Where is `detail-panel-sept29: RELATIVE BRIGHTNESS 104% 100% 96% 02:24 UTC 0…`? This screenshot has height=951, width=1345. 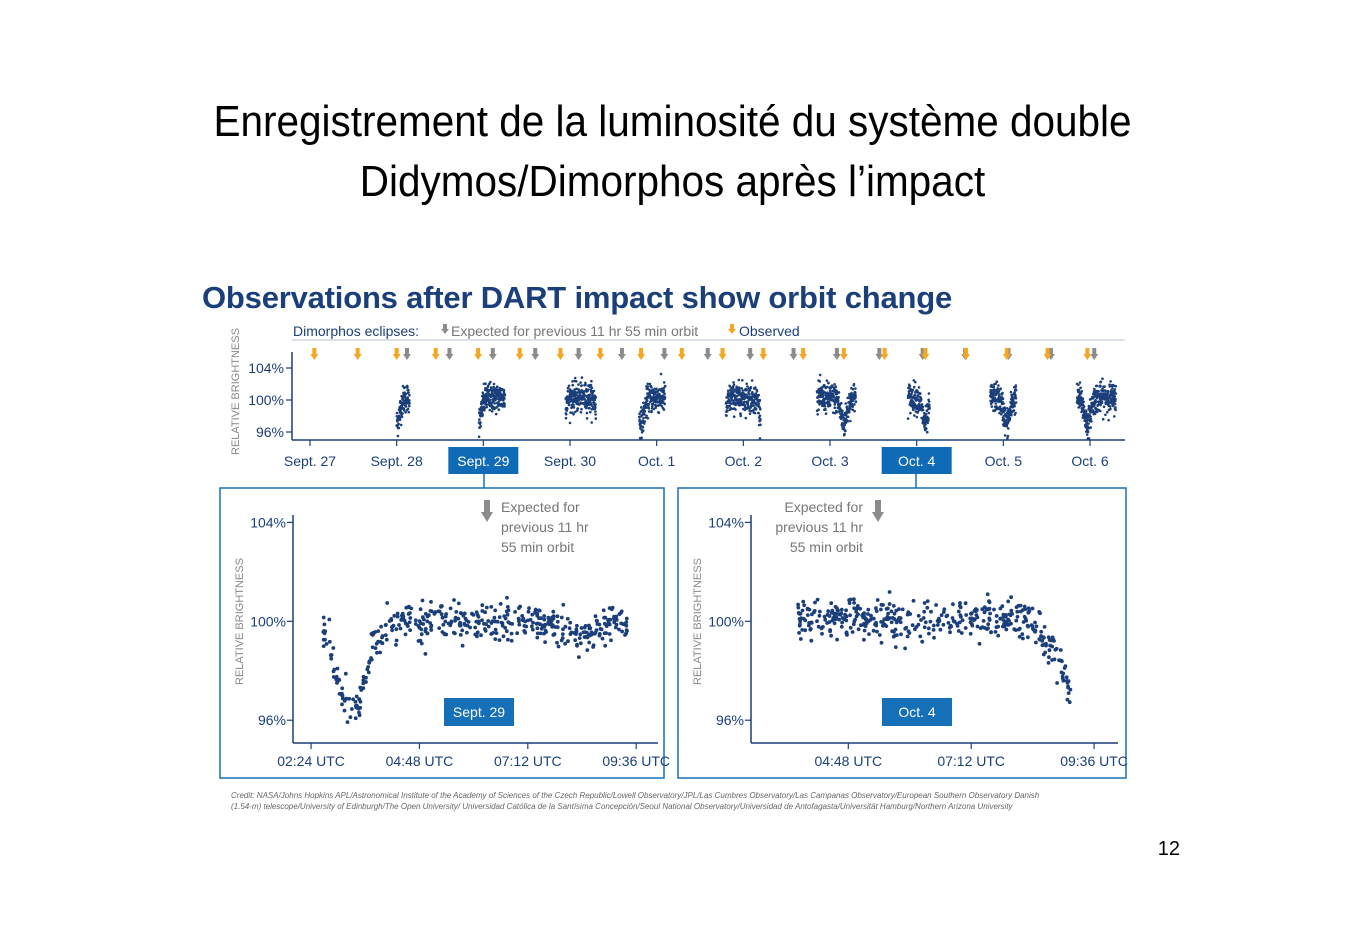
detail-panel-sept29: RELATIVE BRIGHTNESS 104% 100% 96% 02:24 UTC 0… is located at coordinates (444, 633).